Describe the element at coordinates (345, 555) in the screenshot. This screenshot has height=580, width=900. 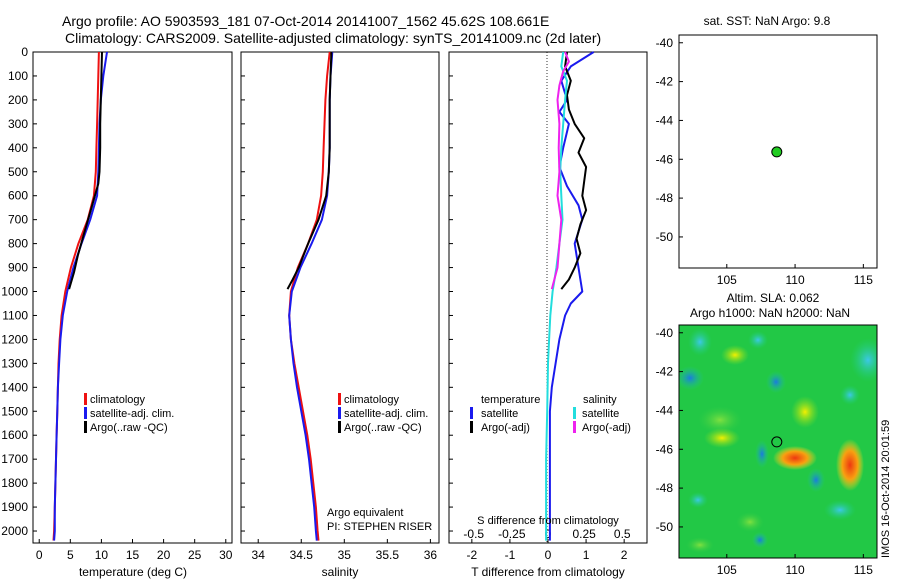
I see `x-tick-label: 35` at that location.